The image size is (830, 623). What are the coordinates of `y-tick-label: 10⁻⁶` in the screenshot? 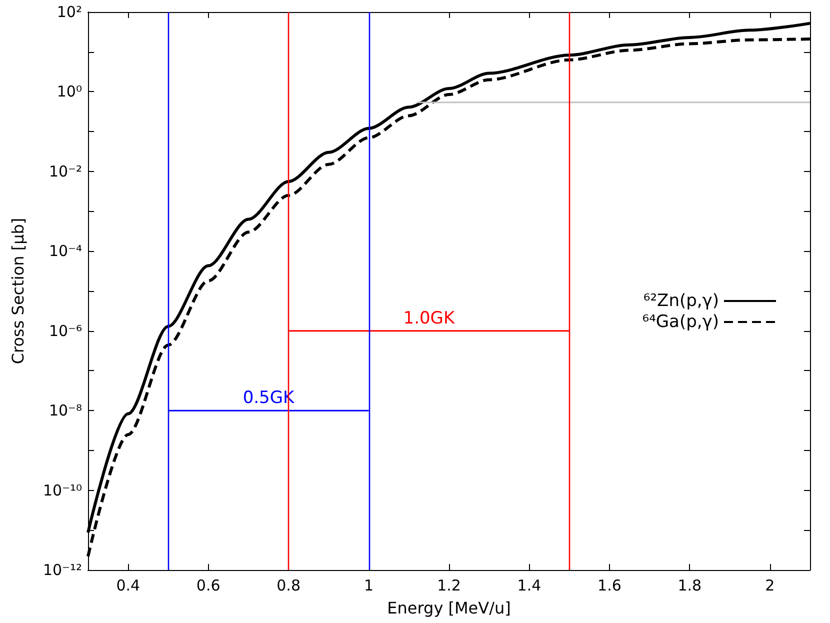 It's located at (65, 331).